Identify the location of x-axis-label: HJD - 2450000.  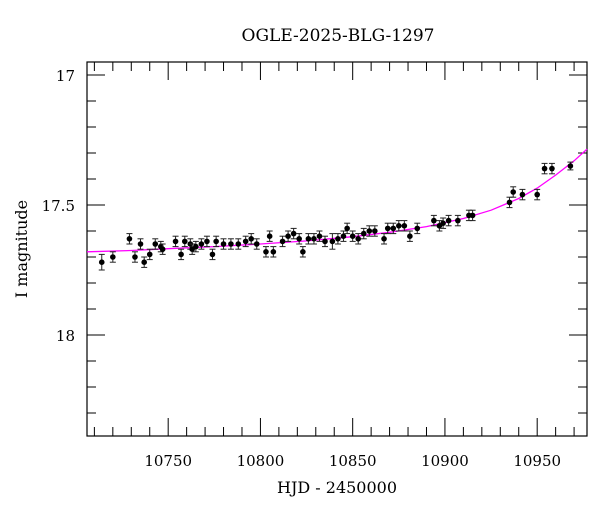
(337, 487).